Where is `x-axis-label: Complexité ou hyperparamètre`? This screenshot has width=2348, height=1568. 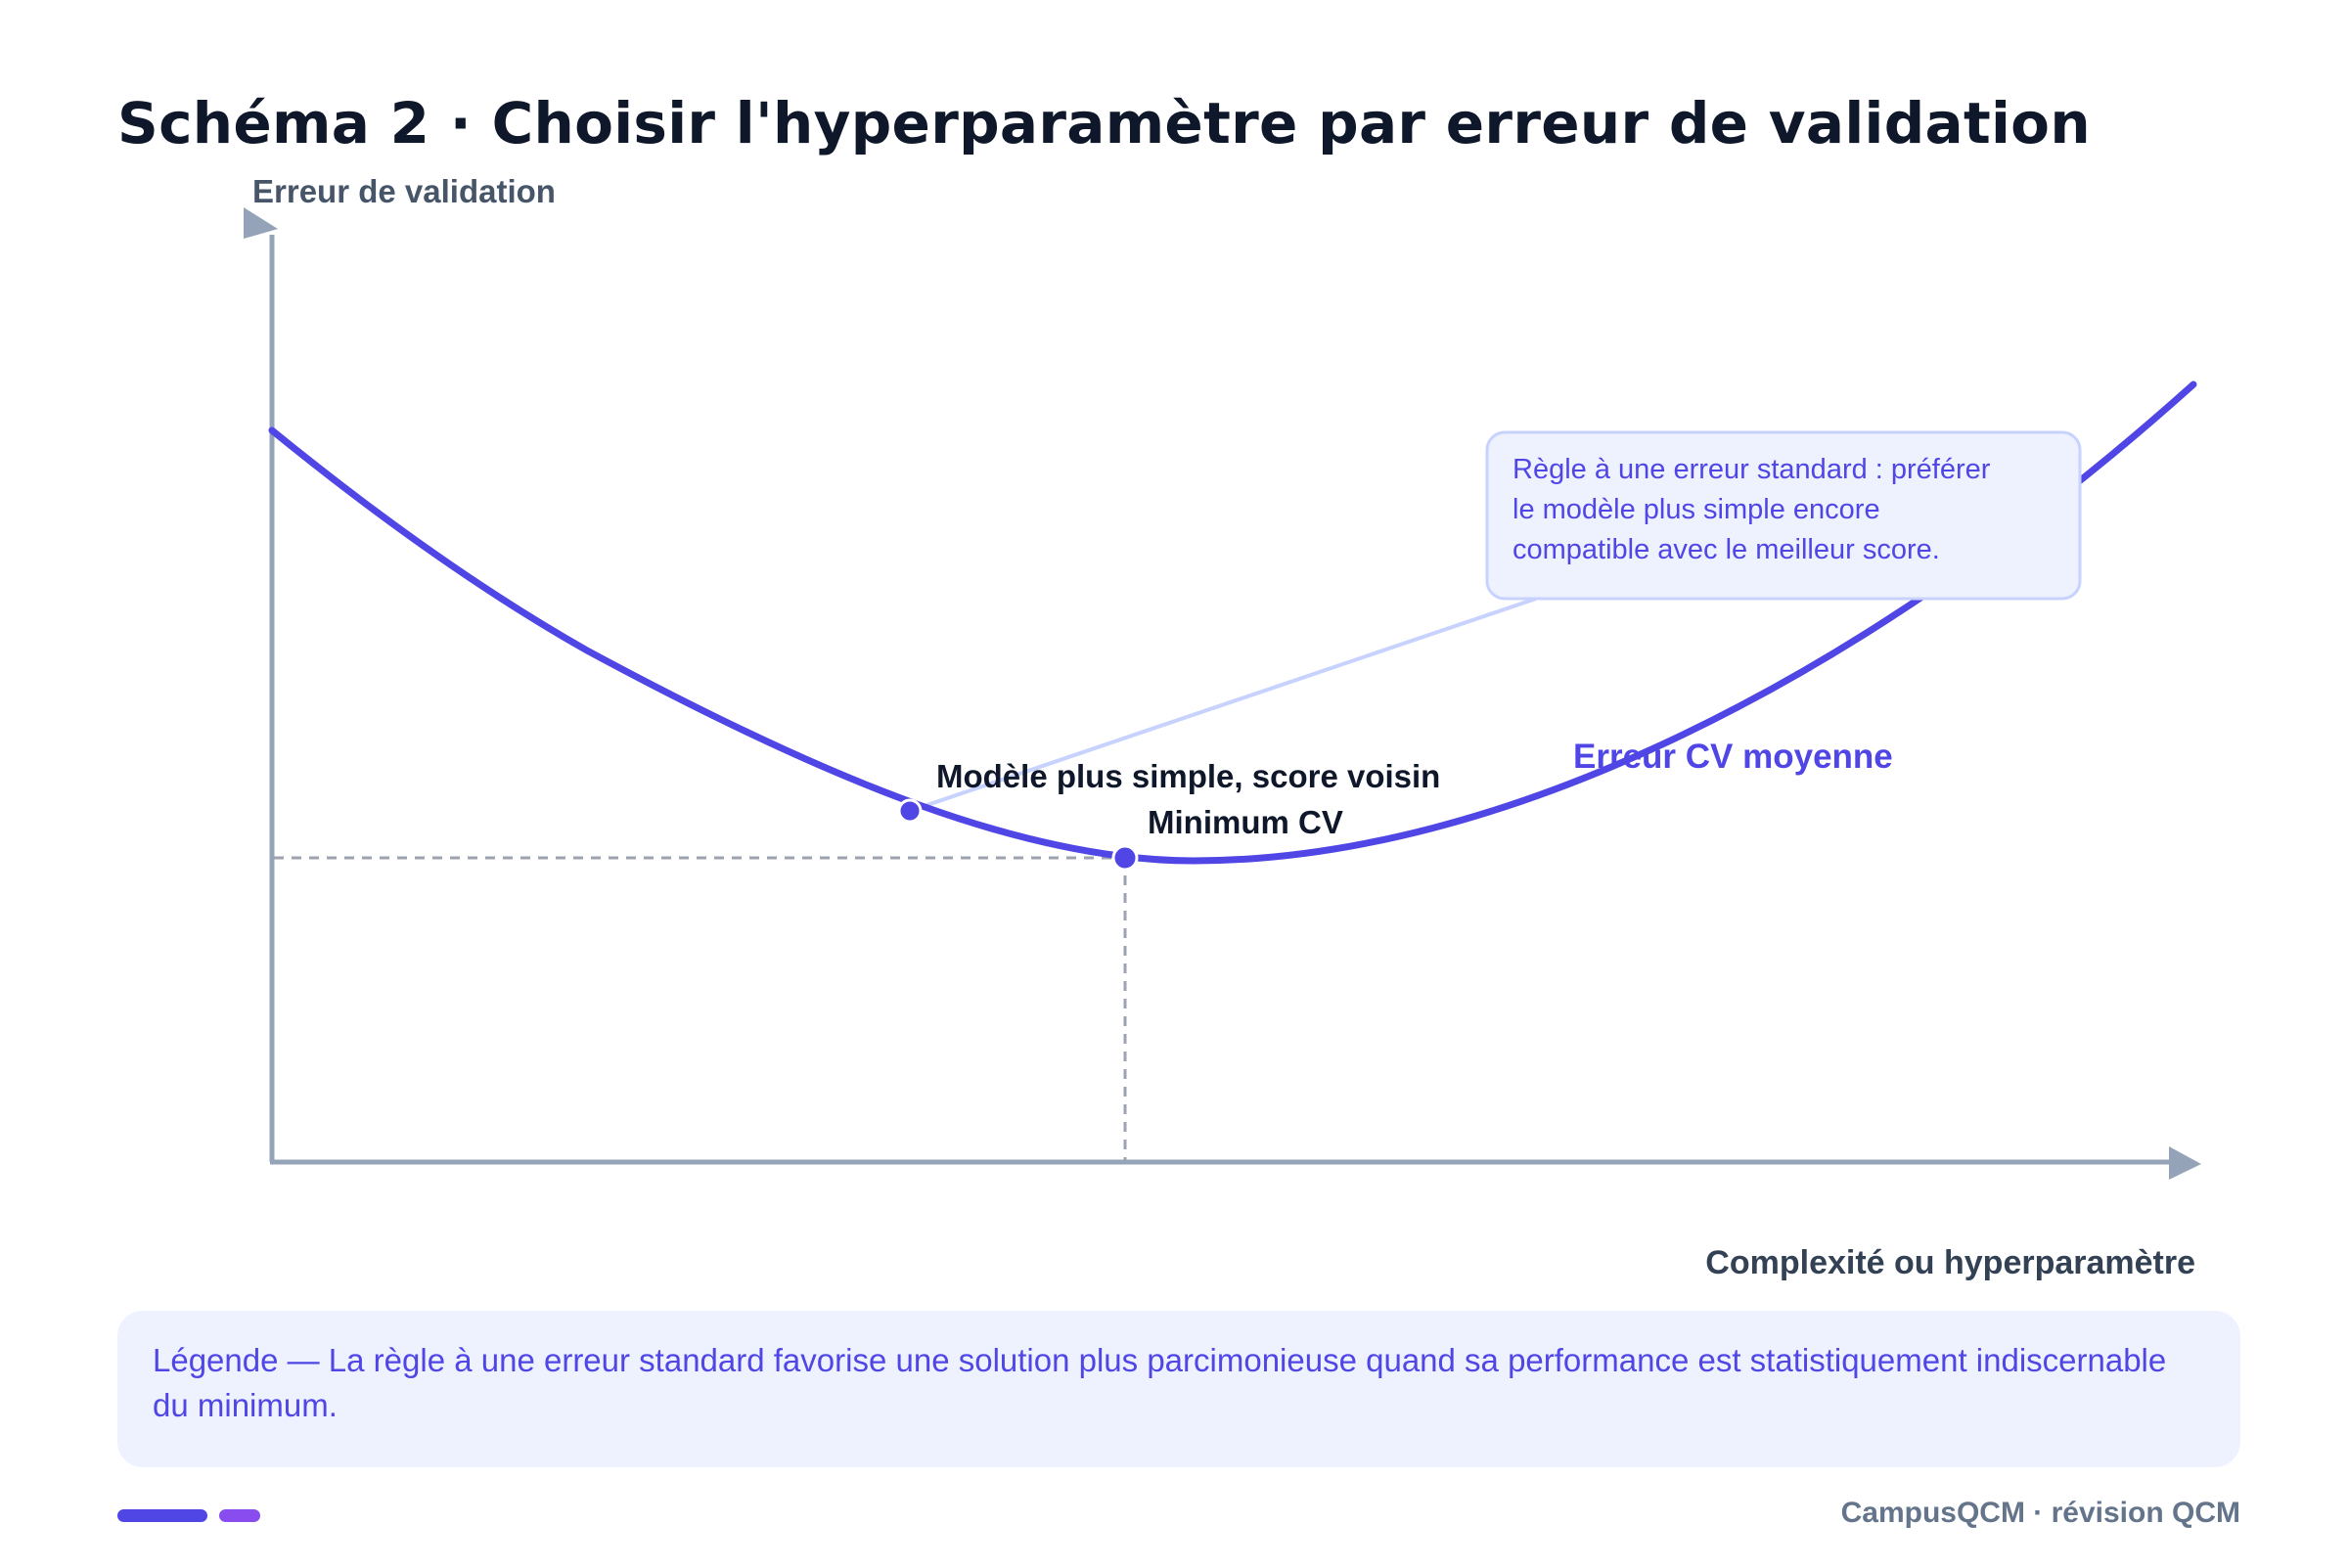
x-axis-label: Complexité ou hyperparamètre is located at coordinates (1950, 1262).